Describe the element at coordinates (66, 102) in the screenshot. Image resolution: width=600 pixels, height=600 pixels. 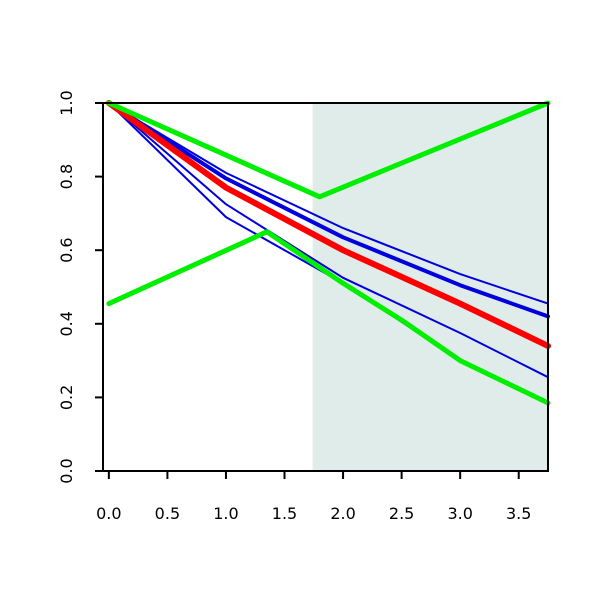
I see `y-tick-label: 1.0` at that location.